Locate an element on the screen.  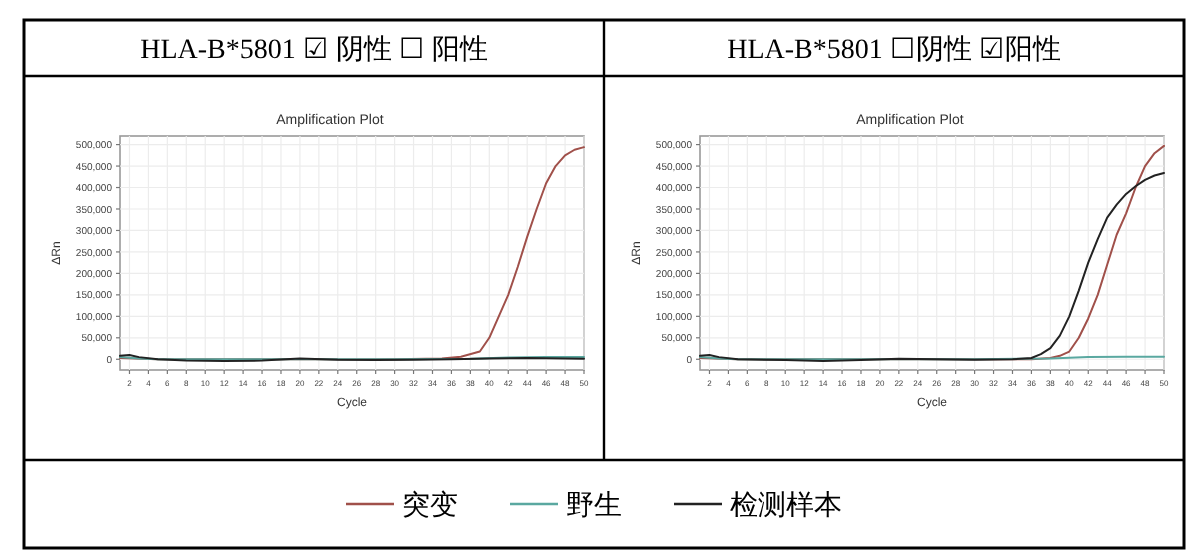
legend-label: 检测样本 is located at coordinates (786, 504).